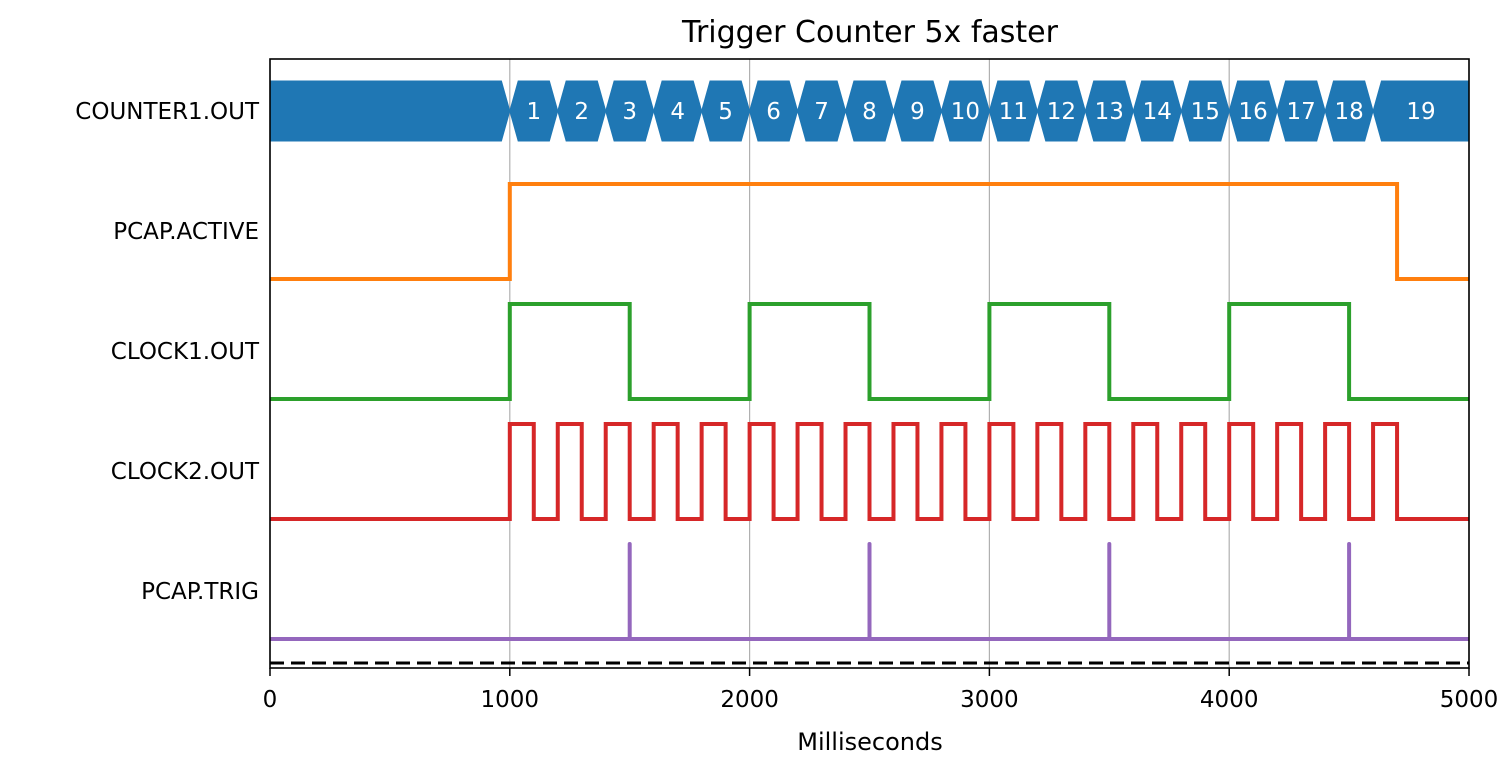 The image size is (1500, 769). I want to click on x-tick-label: 1000, so click(510, 700).